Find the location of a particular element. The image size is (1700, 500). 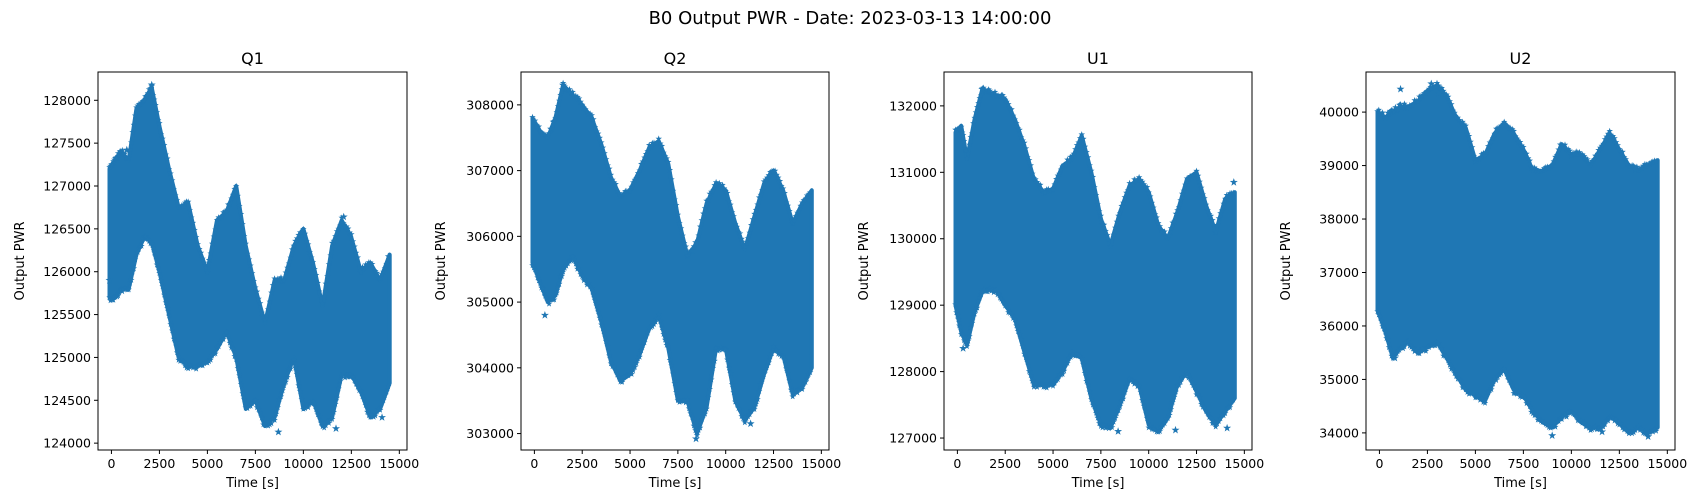

x-tick-label: 12500 is located at coordinates (1197, 463).